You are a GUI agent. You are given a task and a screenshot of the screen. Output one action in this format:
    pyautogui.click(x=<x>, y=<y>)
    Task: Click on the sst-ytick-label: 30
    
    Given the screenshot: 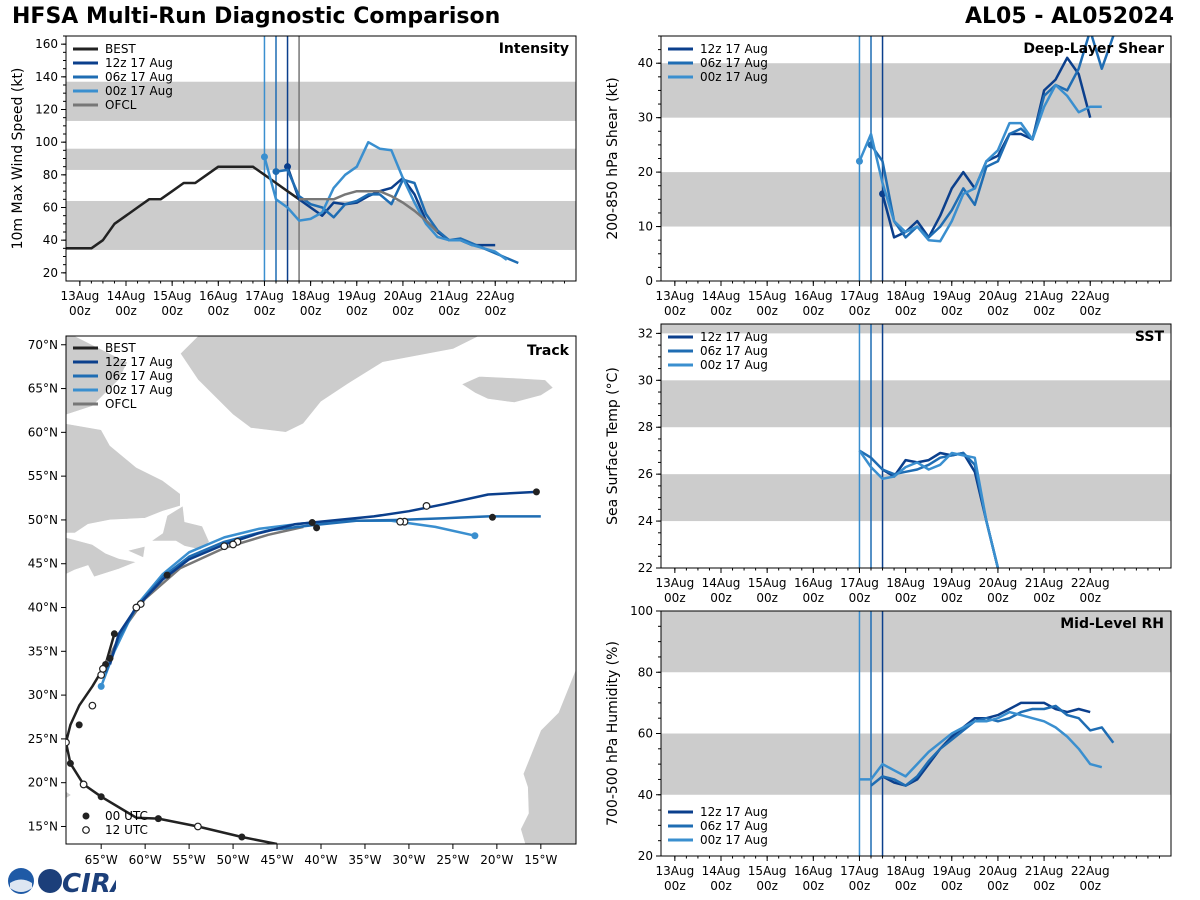 What is the action you would take?
    pyautogui.click(x=645, y=380)
    